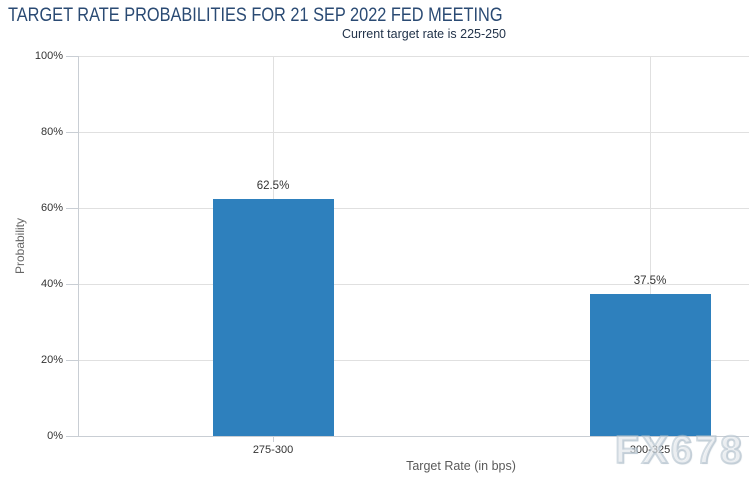 This screenshot has height=488, width=749. I want to click on y-tick-label-80%: 80%, so click(51, 132).